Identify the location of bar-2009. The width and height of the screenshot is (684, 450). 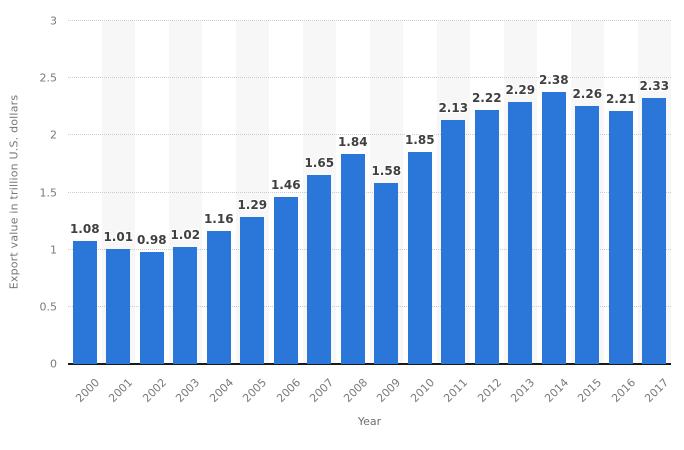
(386, 273).